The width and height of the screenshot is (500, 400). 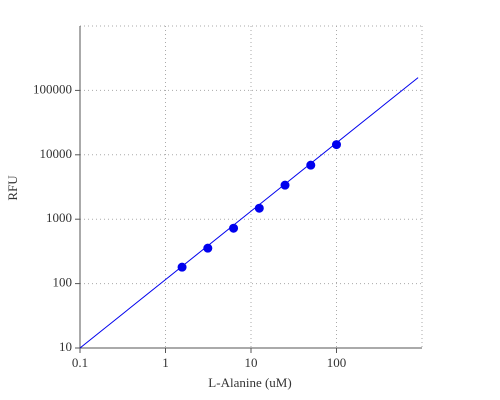 What do you see at coordinates (56, 153) in the screenshot?
I see `y-tick-label: 10000` at bounding box center [56, 153].